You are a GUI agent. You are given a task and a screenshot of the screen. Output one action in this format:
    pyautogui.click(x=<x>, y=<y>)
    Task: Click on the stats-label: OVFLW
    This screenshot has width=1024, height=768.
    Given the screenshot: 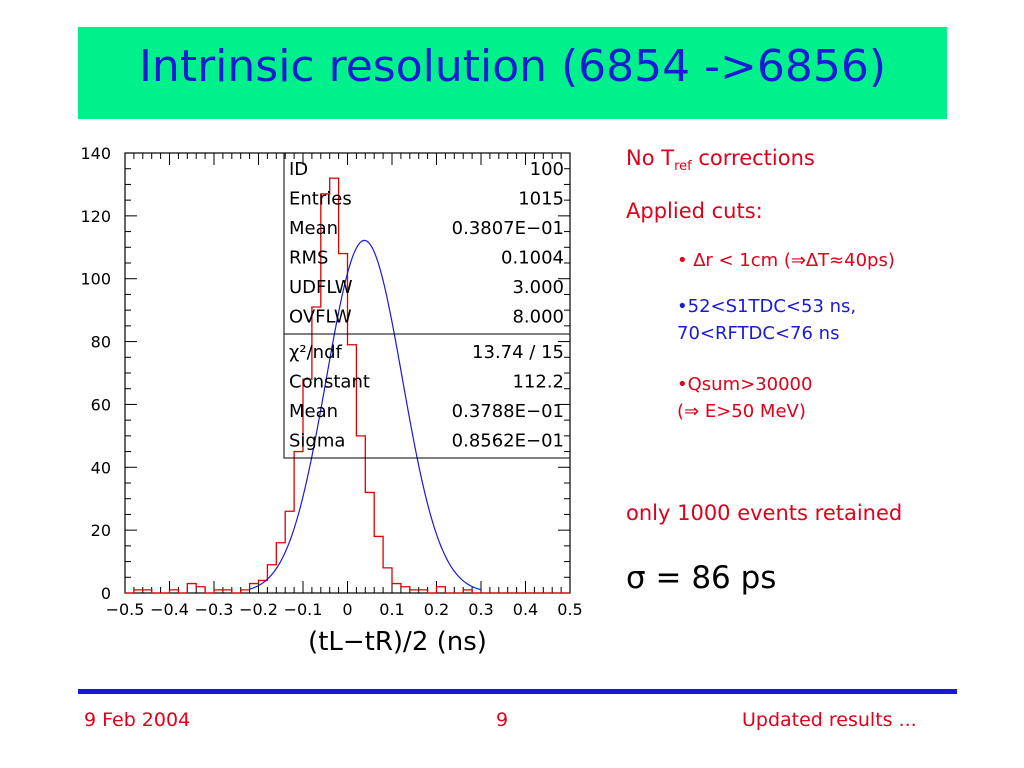 What is the action you would take?
    pyautogui.click(x=320, y=317)
    